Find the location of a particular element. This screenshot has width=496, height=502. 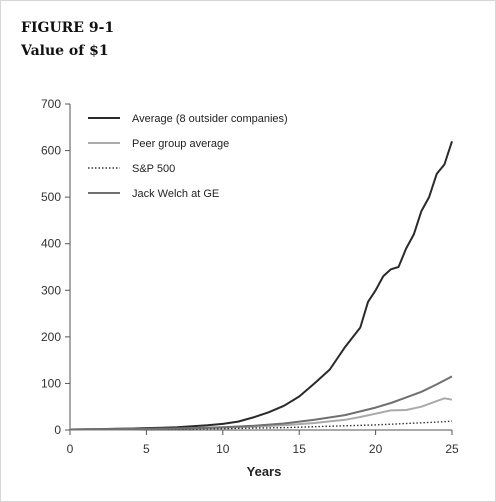

y-tick-label: 300 is located at coordinates (51, 290).